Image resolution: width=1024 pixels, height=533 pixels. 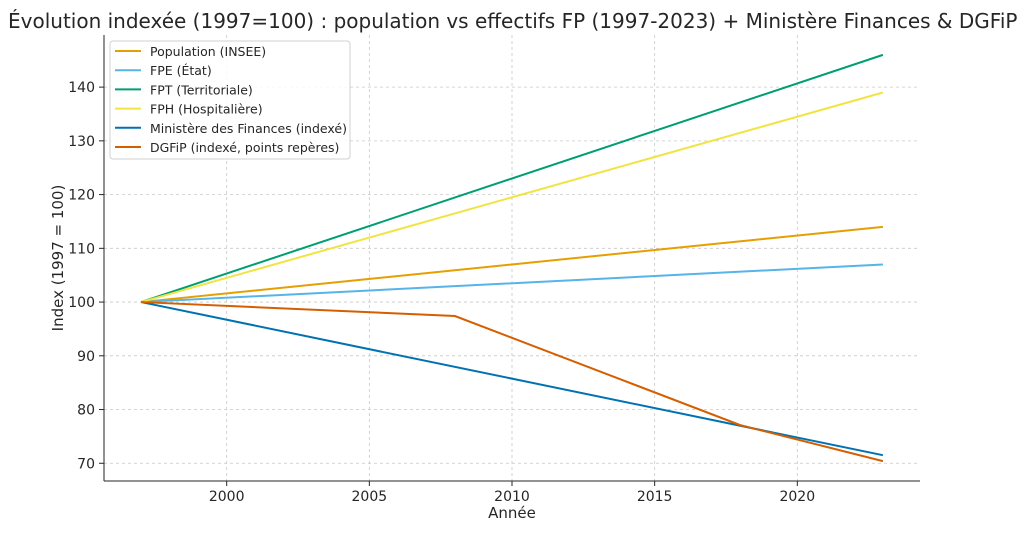 I want to click on y-axis-label: Index (1997 = 100), so click(x=58, y=258).